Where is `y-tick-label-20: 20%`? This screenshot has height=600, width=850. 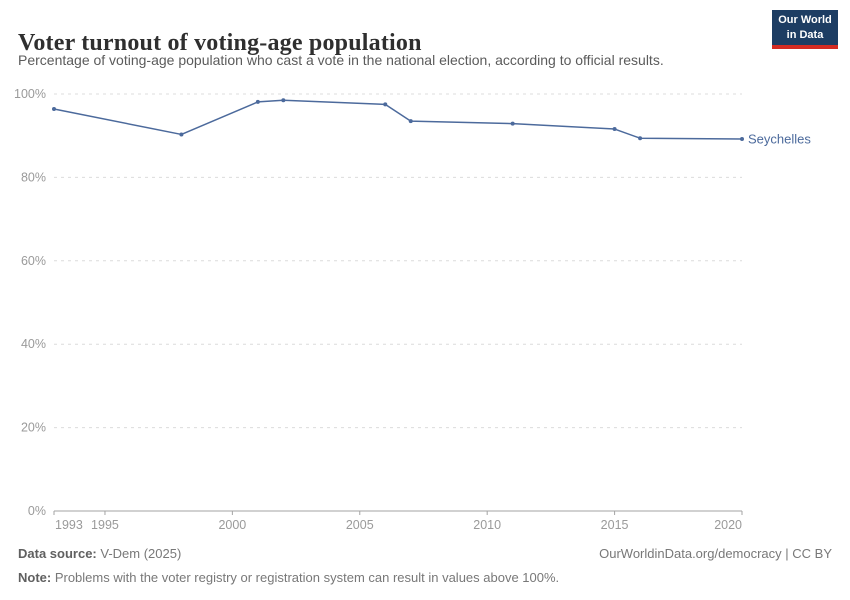 y-tick-label-20: 20% is located at coordinates (33, 428).